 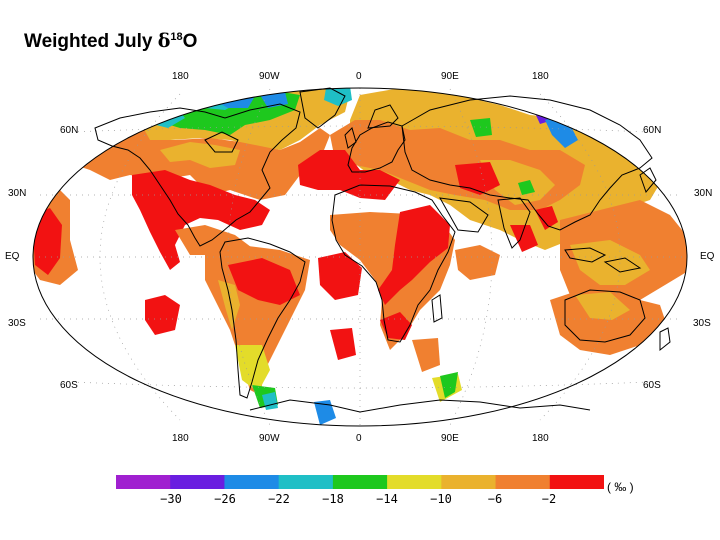 What do you see at coordinates (603, 260) in the screenshot?
I see `coast-indonesia` at bounding box center [603, 260].